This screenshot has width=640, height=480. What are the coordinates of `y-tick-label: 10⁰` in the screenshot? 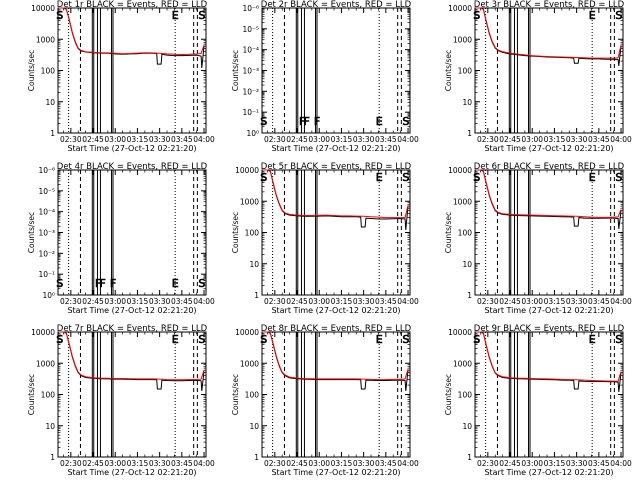 It's located at (48, 295).